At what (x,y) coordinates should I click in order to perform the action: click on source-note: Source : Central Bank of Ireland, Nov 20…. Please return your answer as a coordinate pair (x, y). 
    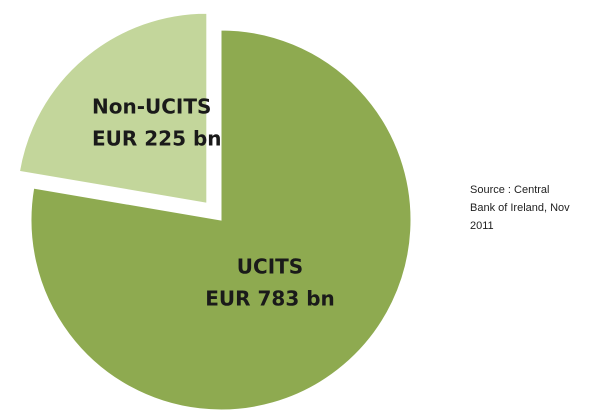
    Looking at the image, I should click on (520, 208).